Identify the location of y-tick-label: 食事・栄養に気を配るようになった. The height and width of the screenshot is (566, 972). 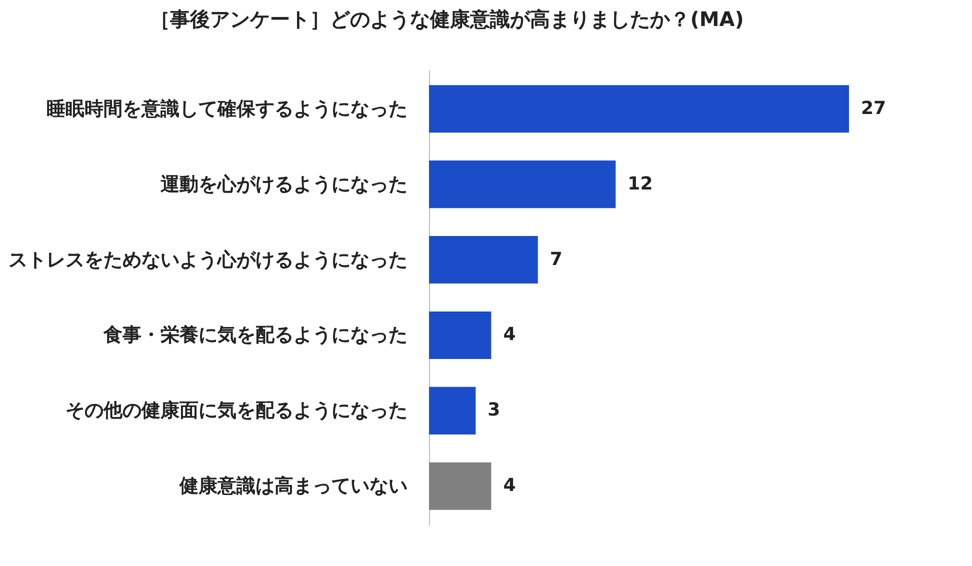
(255, 335).